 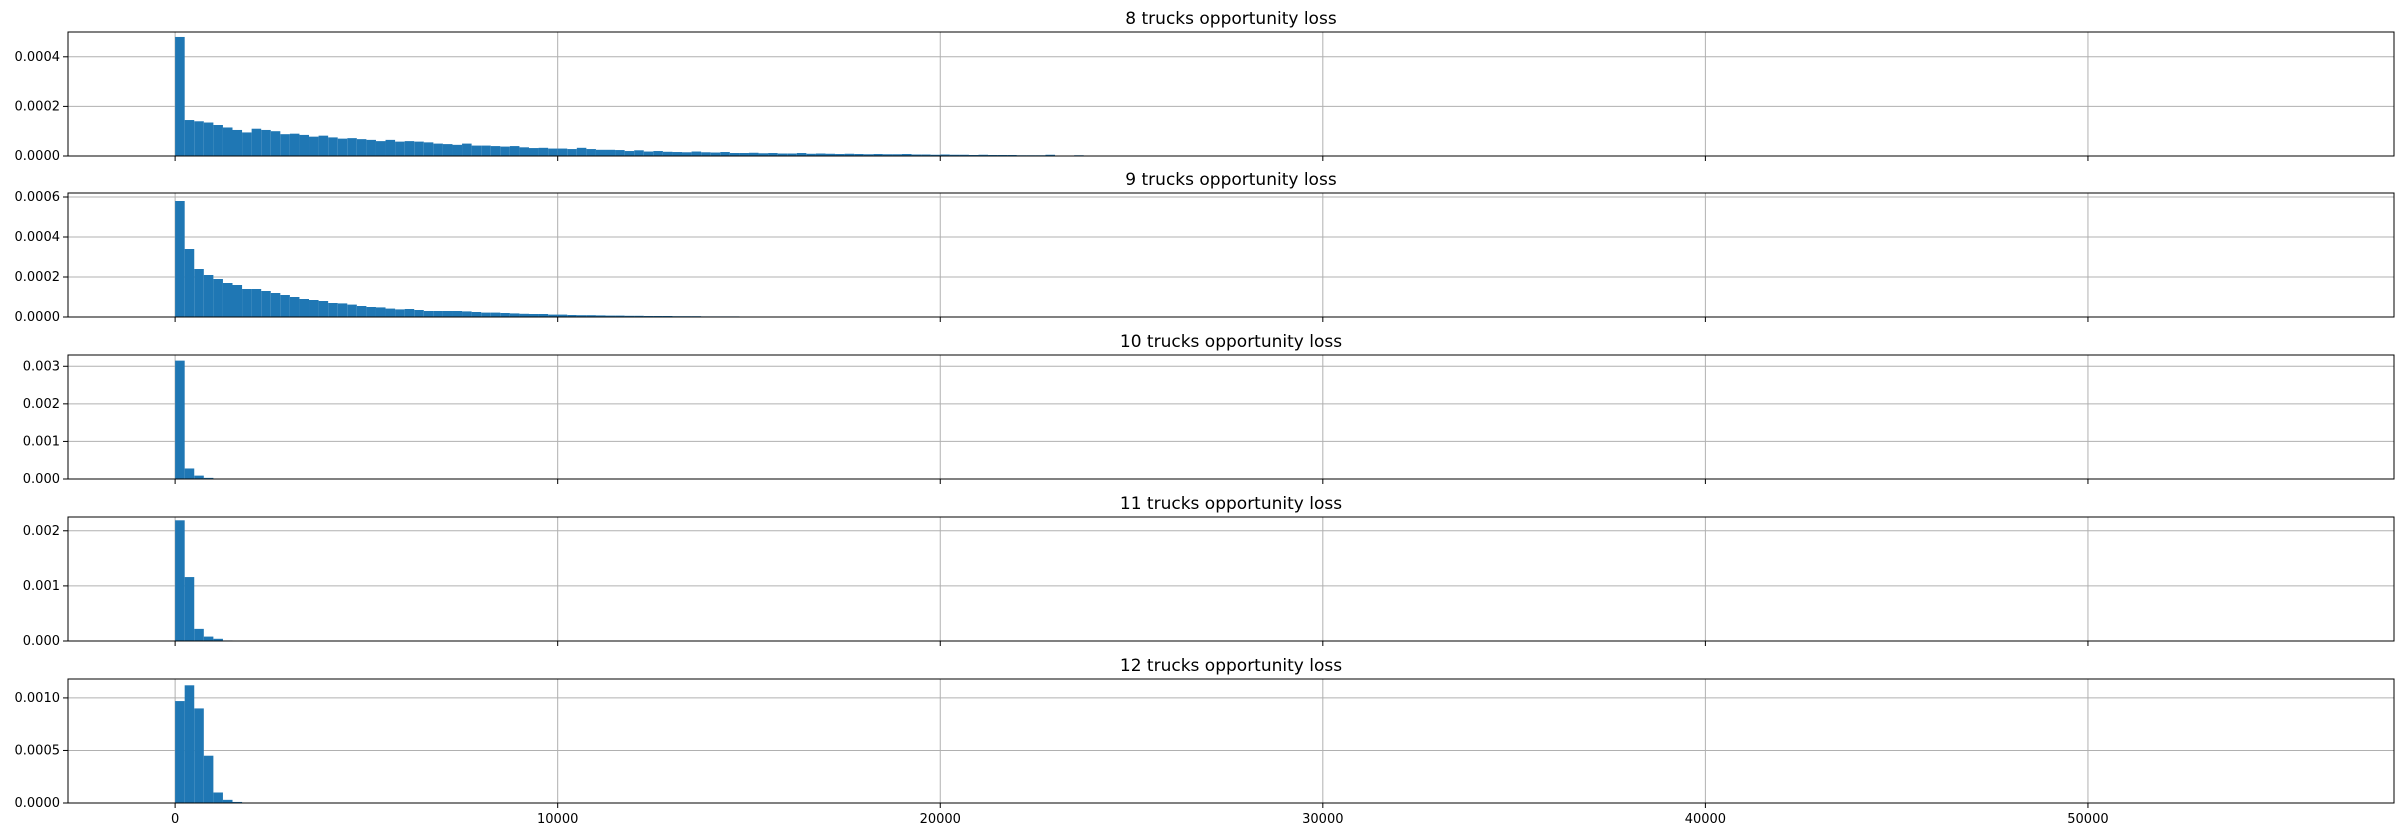 I want to click on y-tick-label: 0.0006, so click(x=38, y=197).